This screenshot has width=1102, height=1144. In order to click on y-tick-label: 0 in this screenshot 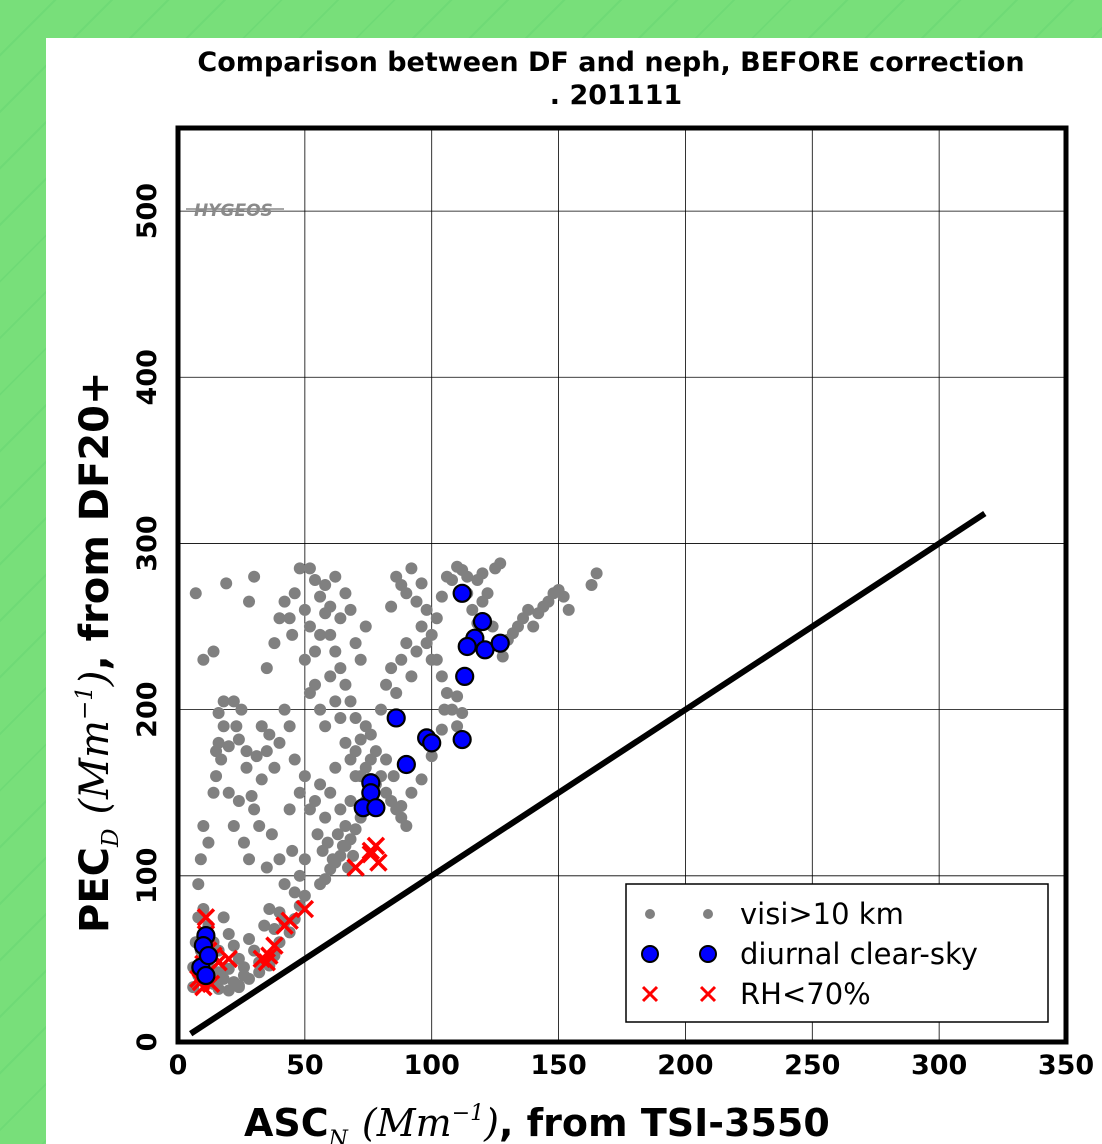, I will do `click(147, 1042)`.